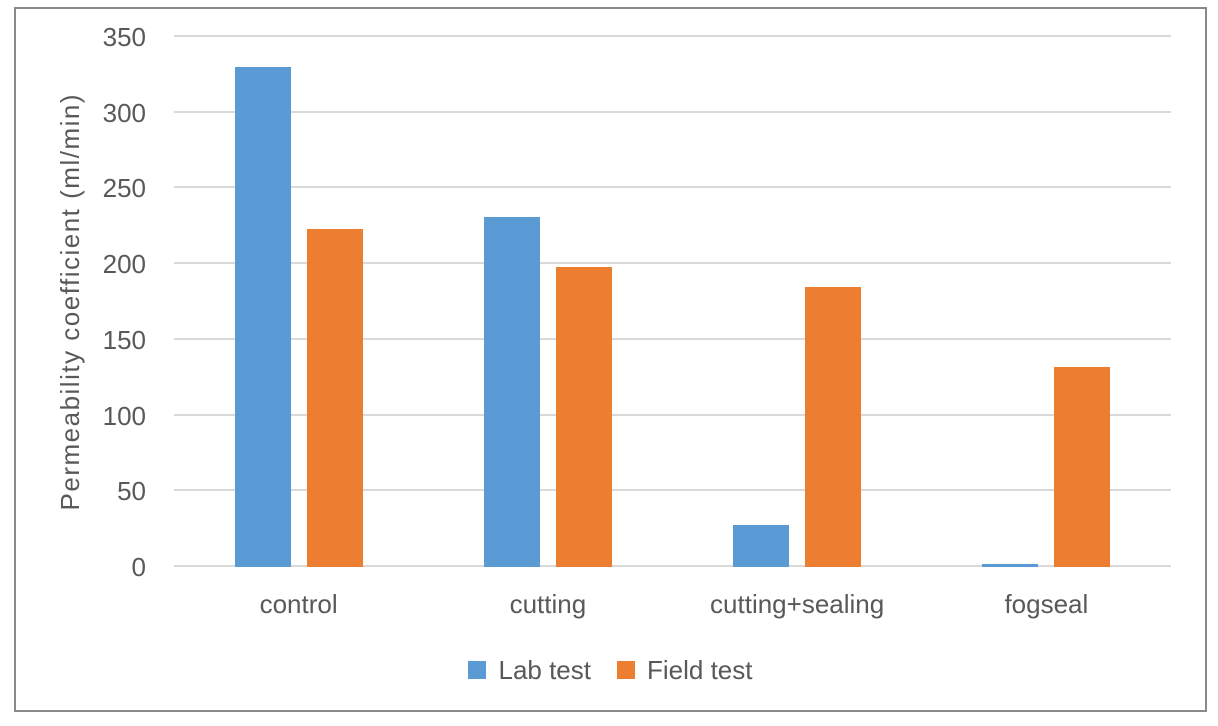  Describe the element at coordinates (1010, 565) in the screenshot. I see `bar-lab-test-fogseal` at that location.